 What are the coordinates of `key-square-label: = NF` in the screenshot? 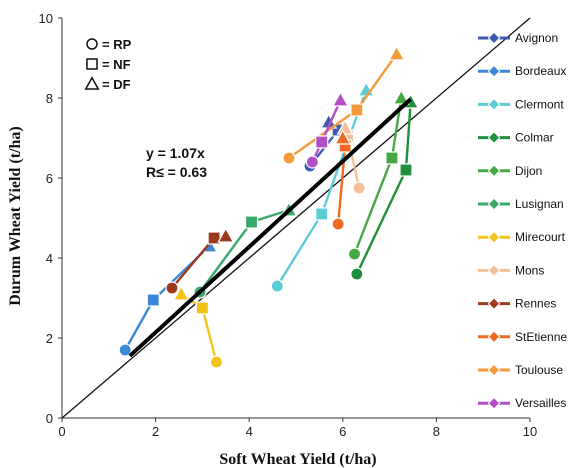 It's located at (116, 64).